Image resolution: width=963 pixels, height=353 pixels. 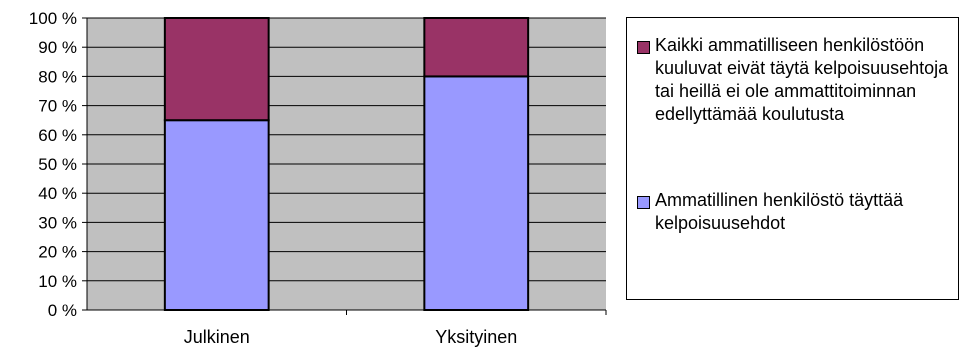 I want to click on bar-segment-julkinen-qualified, so click(x=216, y=215).